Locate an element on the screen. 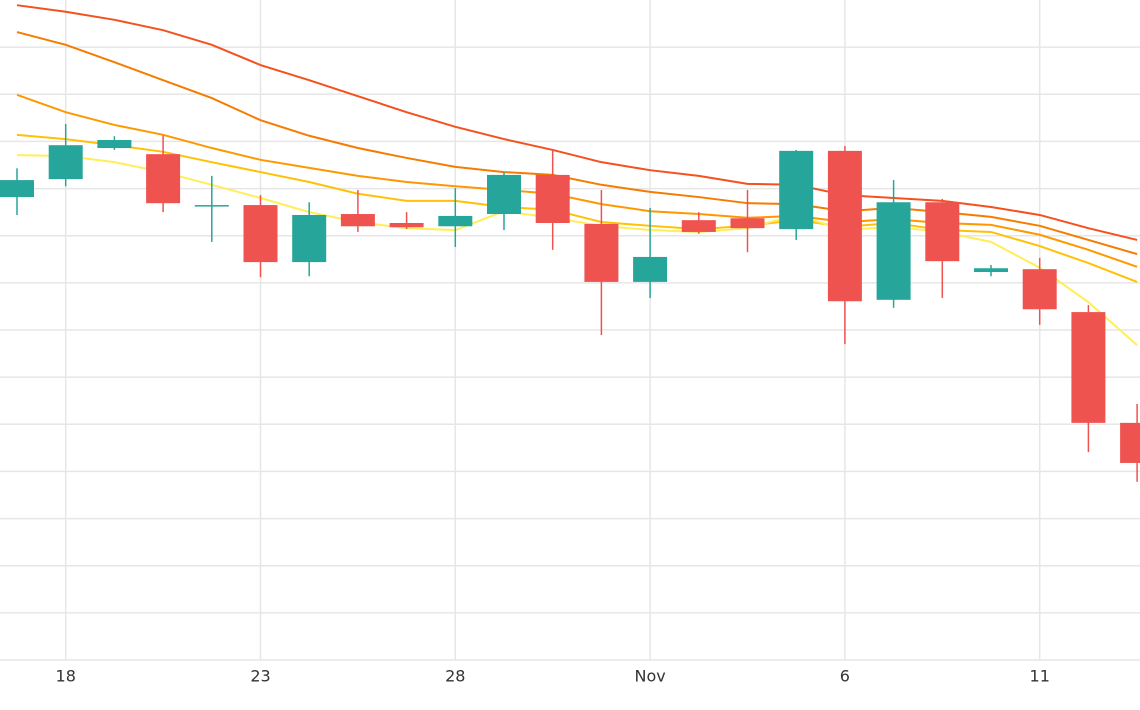 This screenshot has width=1140, height=710. x-tick-label: 11 is located at coordinates (1040, 676).